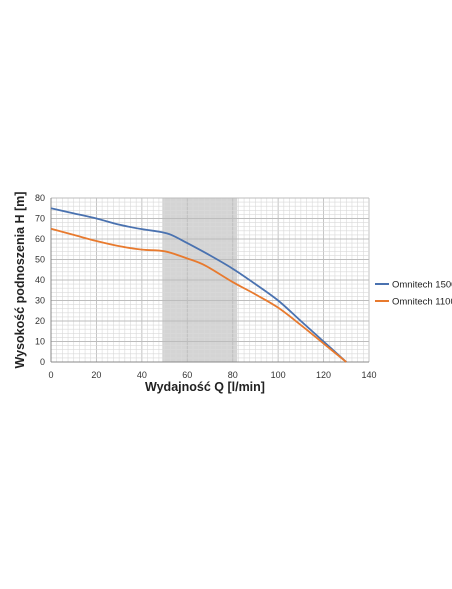 The height and width of the screenshot is (589, 452). What do you see at coordinates (422, 285) in the screenshot?
I see `legend-label: Omnitech 1500` at bounding box center [422, 285].